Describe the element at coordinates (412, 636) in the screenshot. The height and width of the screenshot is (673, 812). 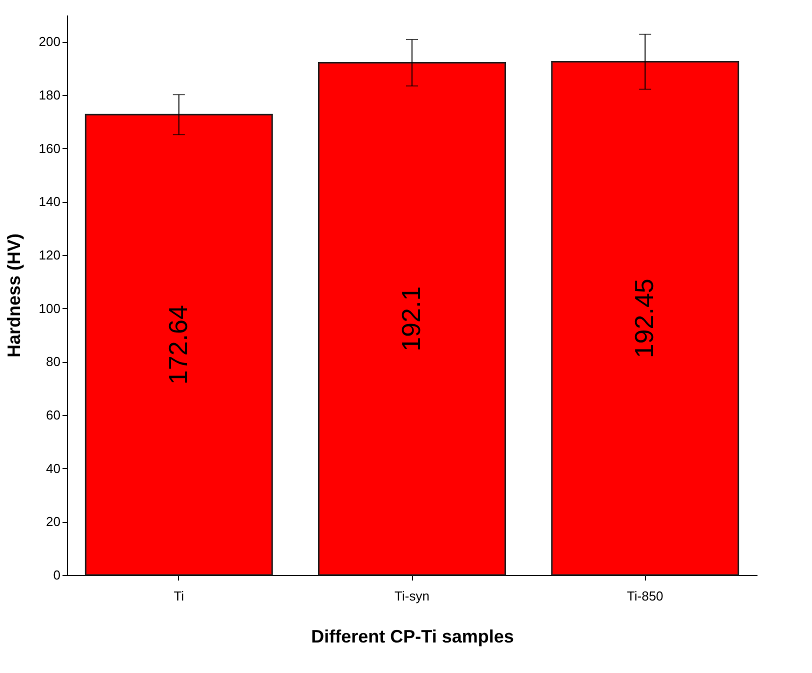
I see `x-axis-title: Different CP-Ti samples` at that location.